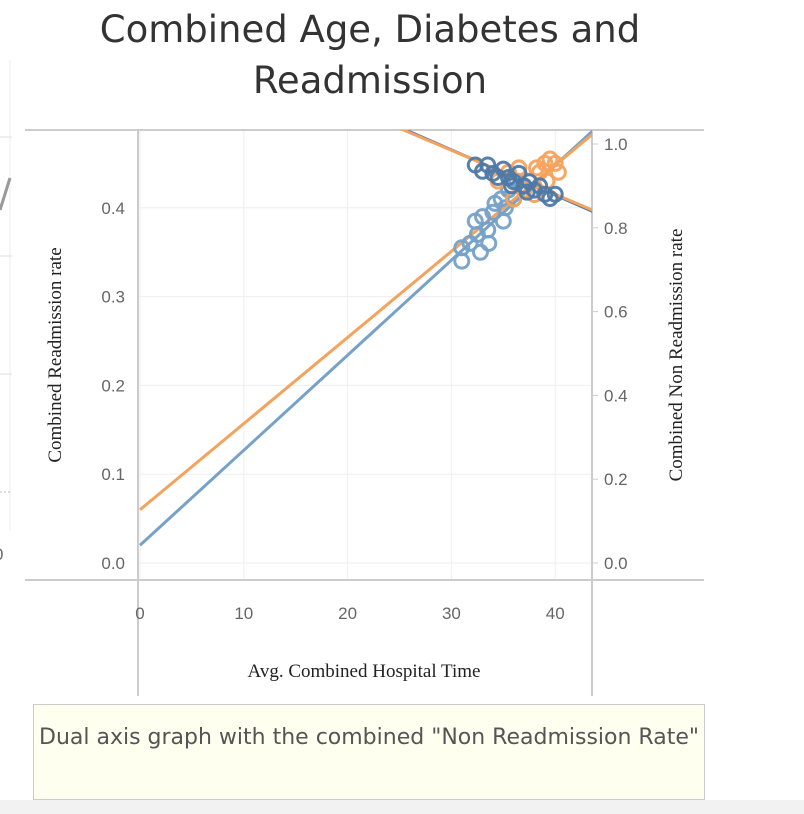  What do you see at coordinates (6, 312) in the screenshot?
I see `adjacent-chart-fragment: 0` at bounding box center [6, 312].